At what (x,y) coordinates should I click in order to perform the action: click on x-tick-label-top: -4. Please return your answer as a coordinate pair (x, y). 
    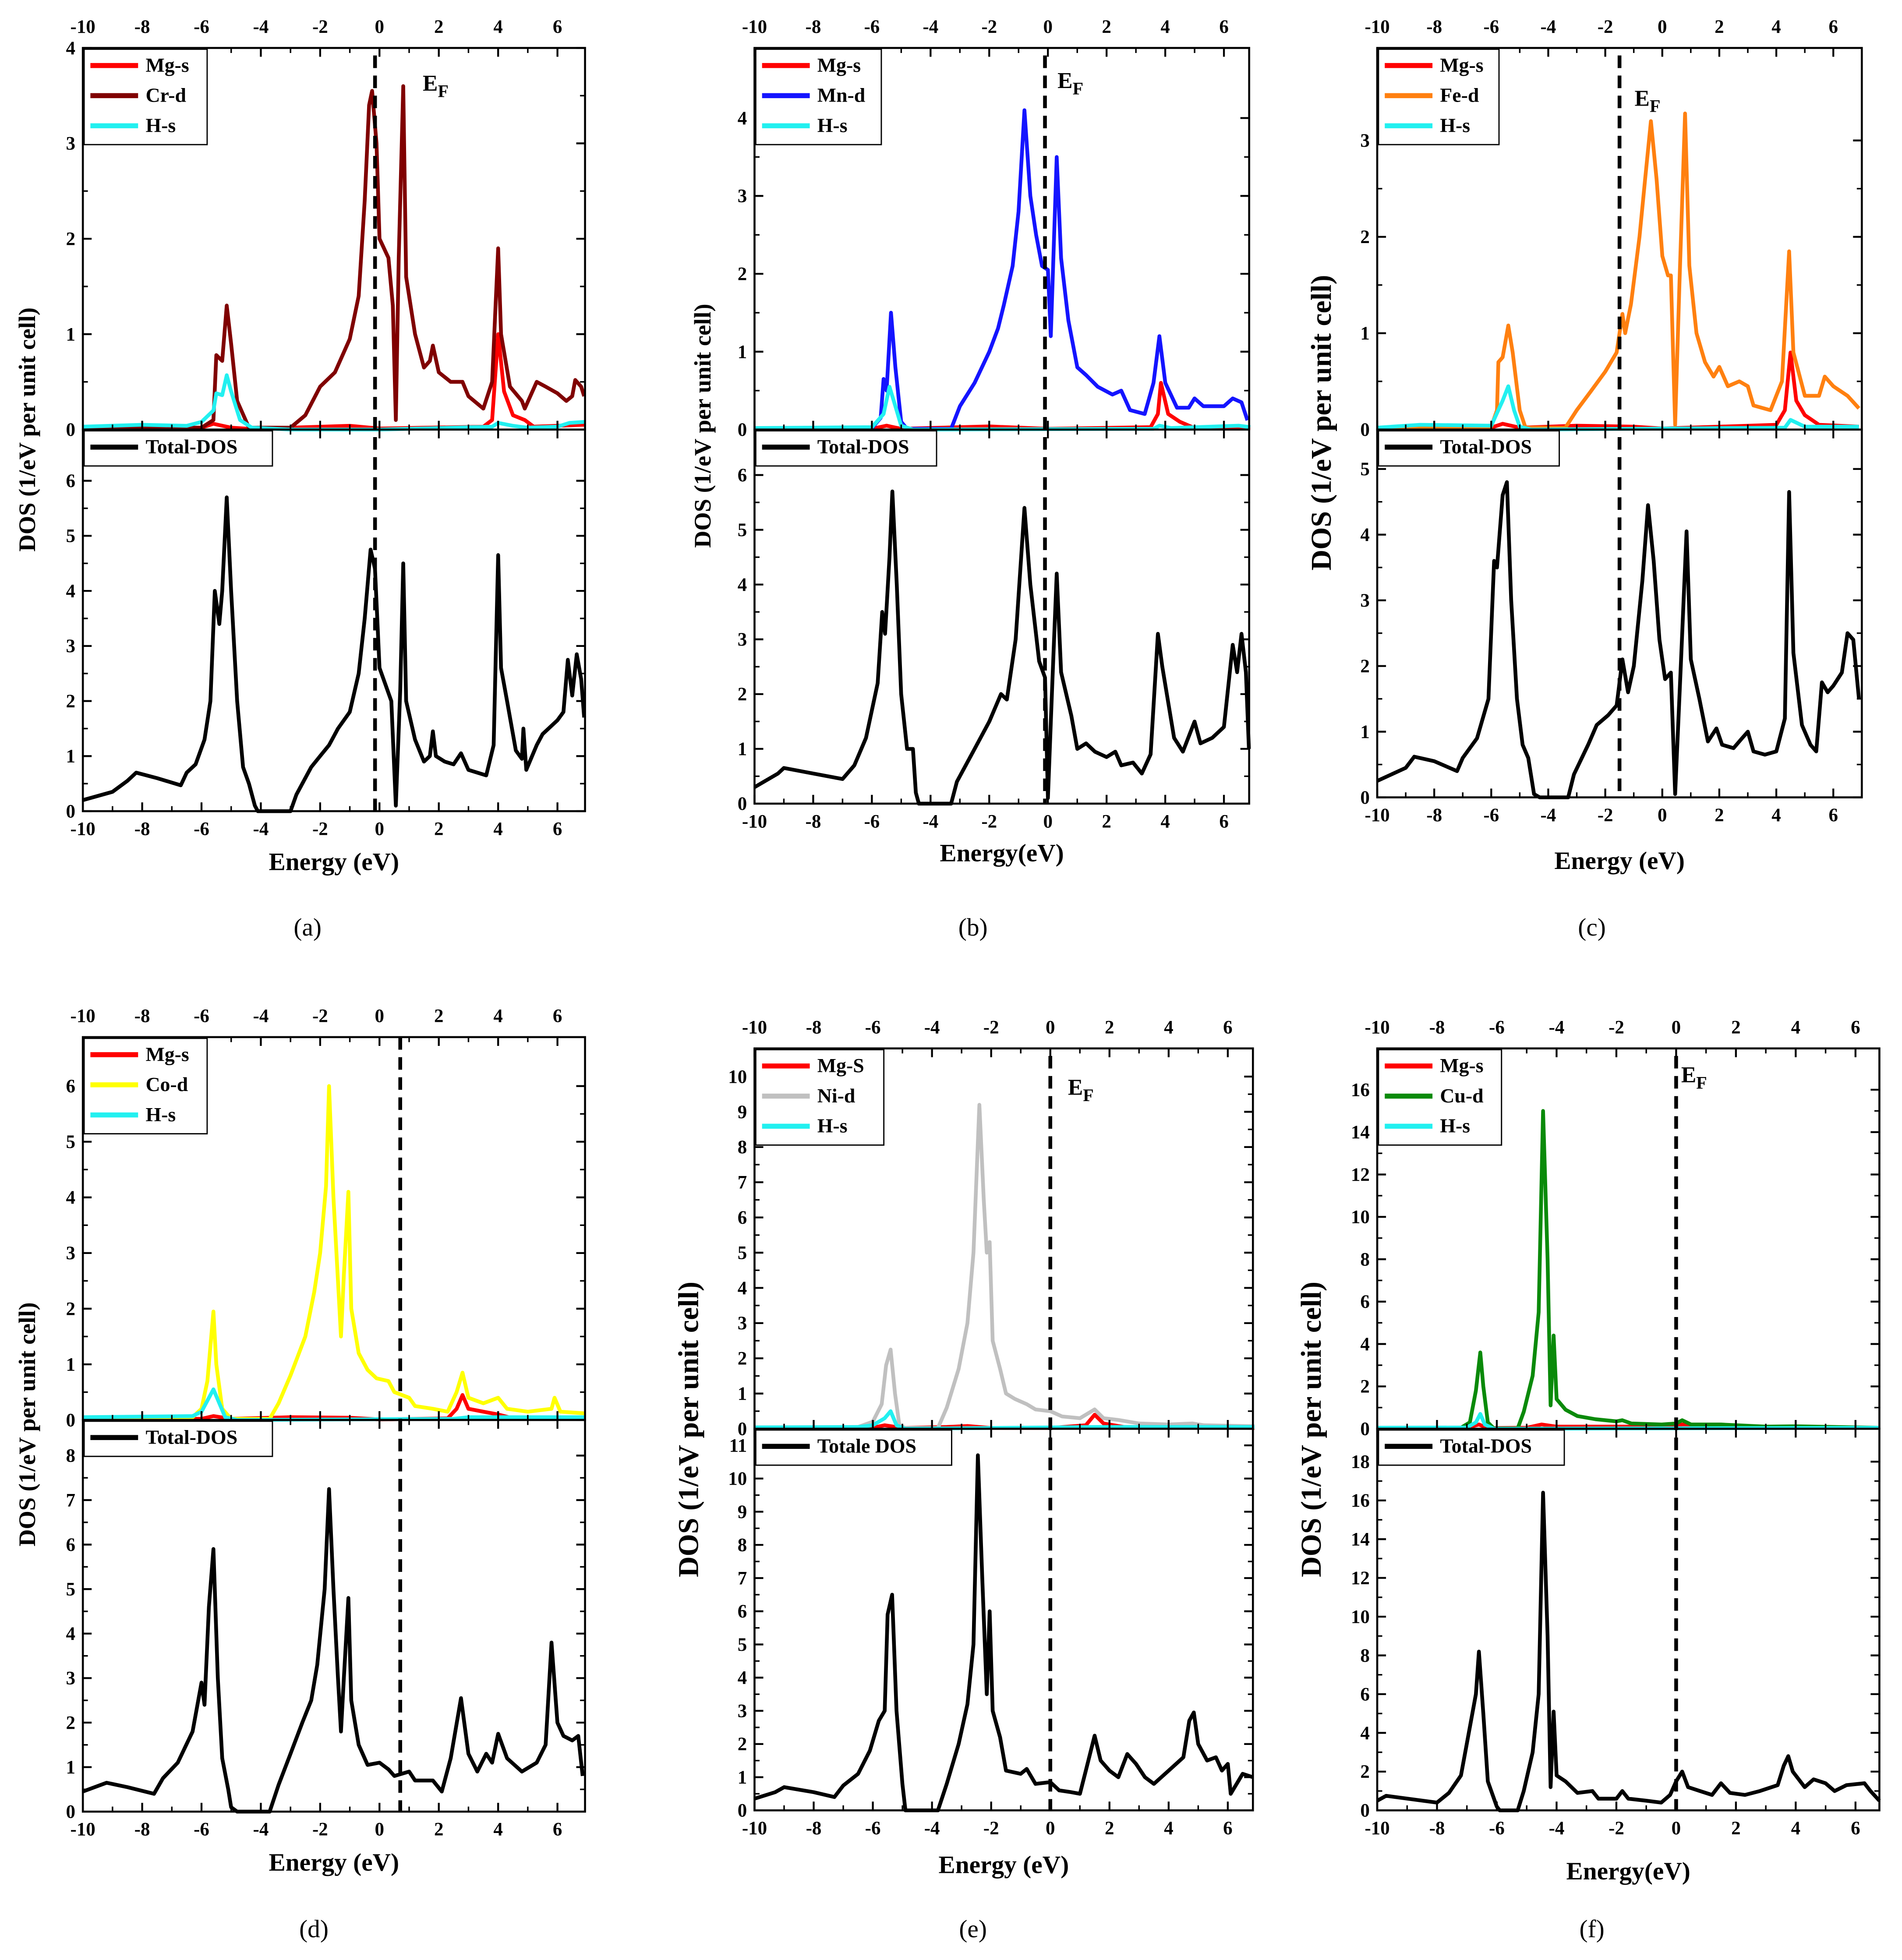
    Looking at the image, I should click on (930, 27).